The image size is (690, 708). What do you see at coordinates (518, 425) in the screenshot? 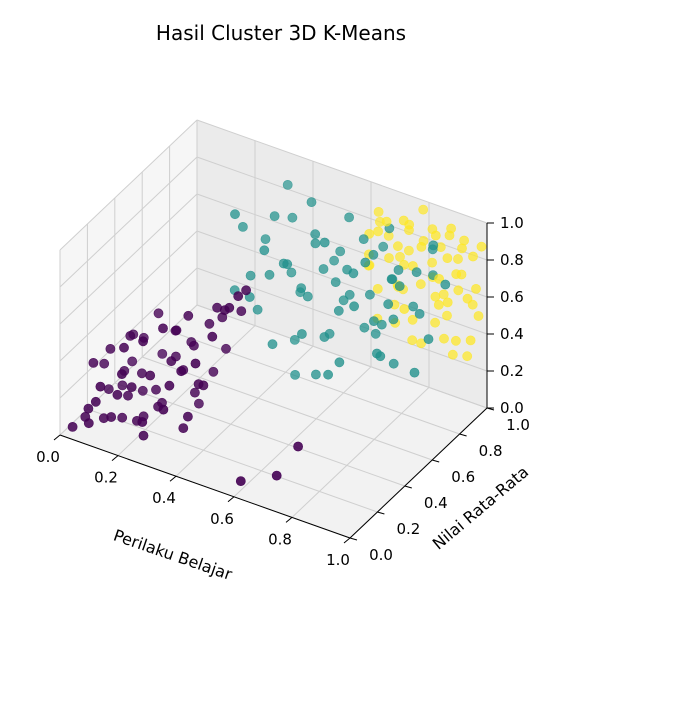
I see `y-tick-label: 1.0` at bounding box center [518, 425].